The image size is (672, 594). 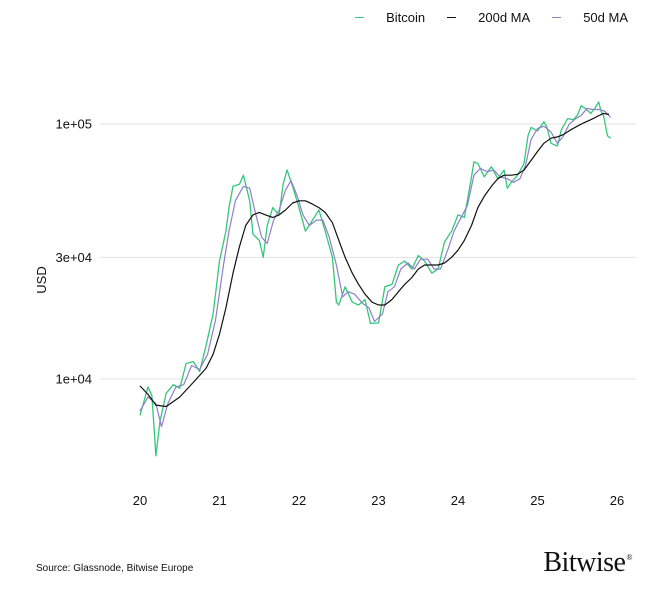 What do you see at coordinates (617, 500) in the screenshot?
I see `x-tick-label: 26` at bounding box center [617, 500].